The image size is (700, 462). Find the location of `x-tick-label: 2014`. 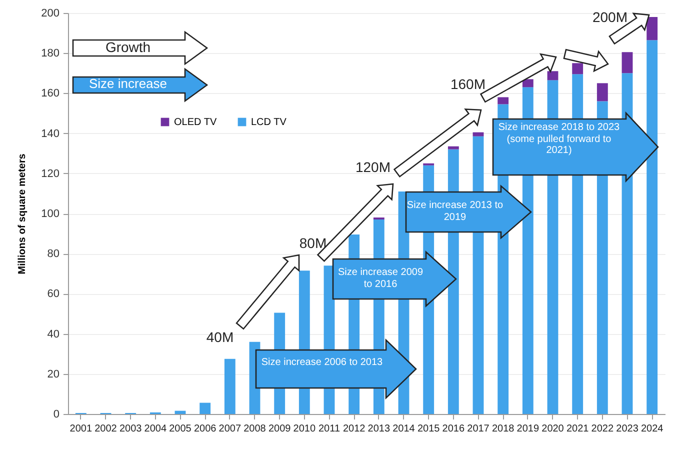

x-tick-label: 2014 is located at coordinates (404, 429).